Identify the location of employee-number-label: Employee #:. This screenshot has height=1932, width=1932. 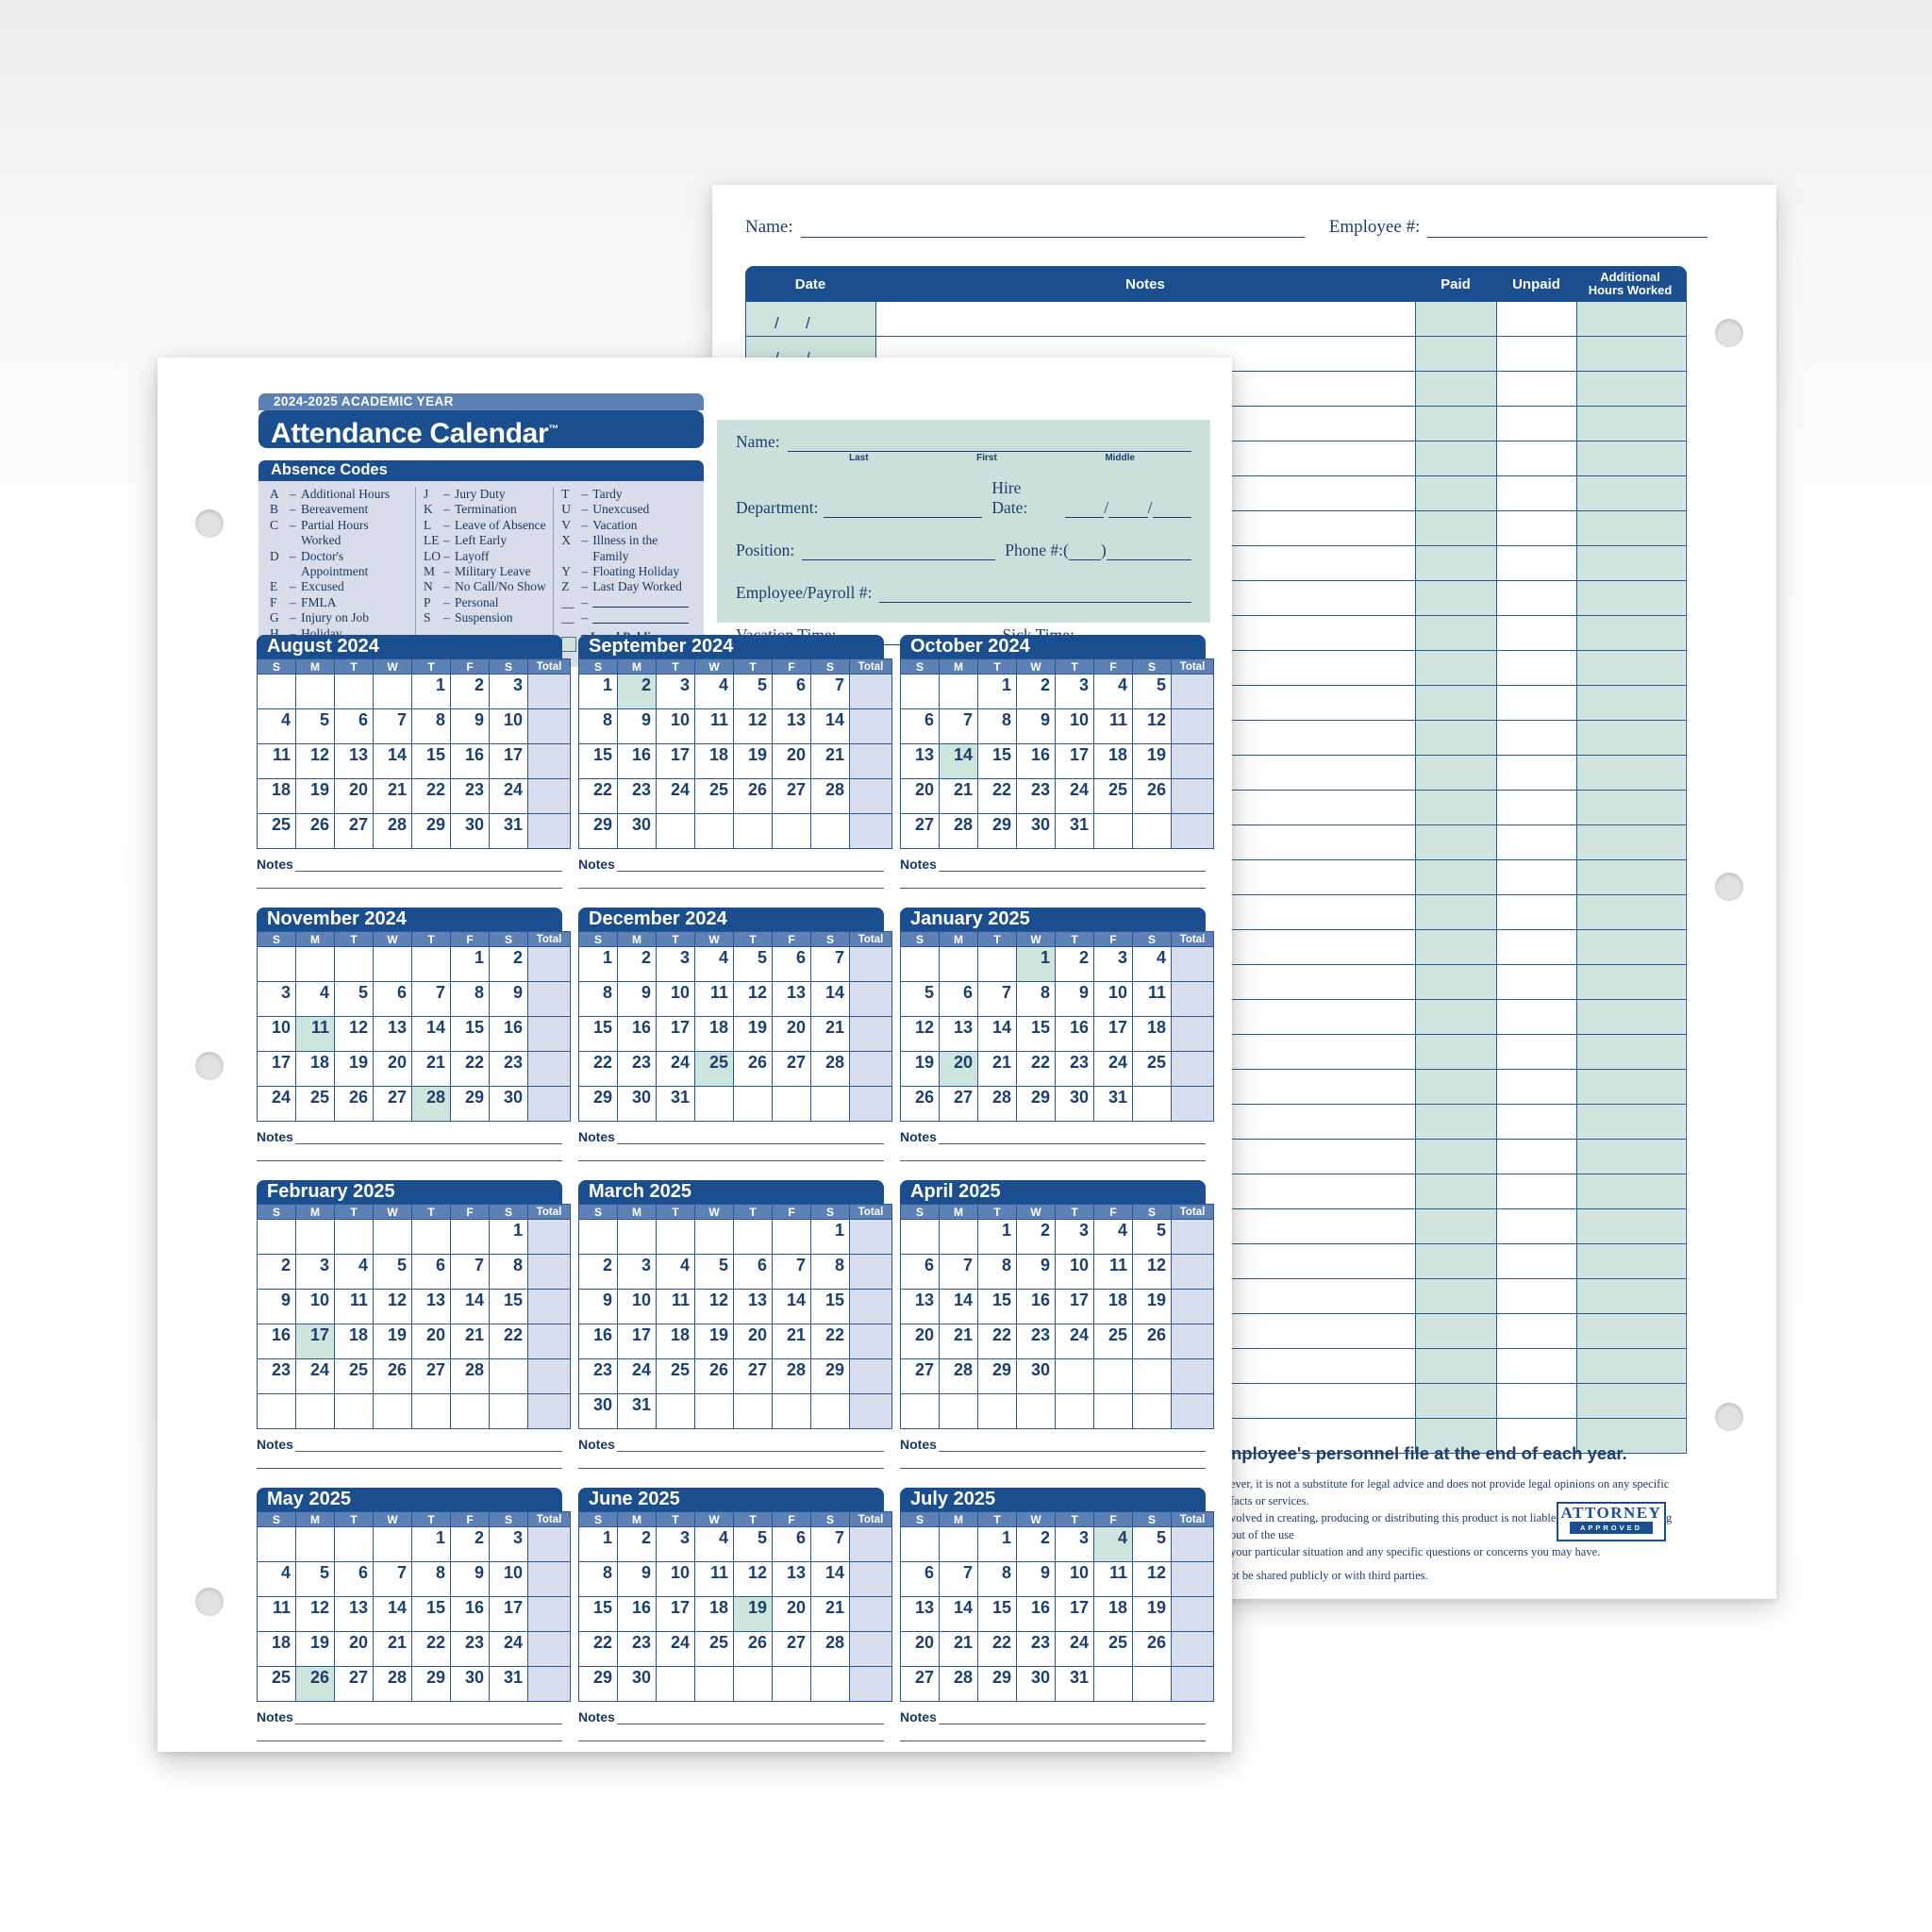
(1375, 227).